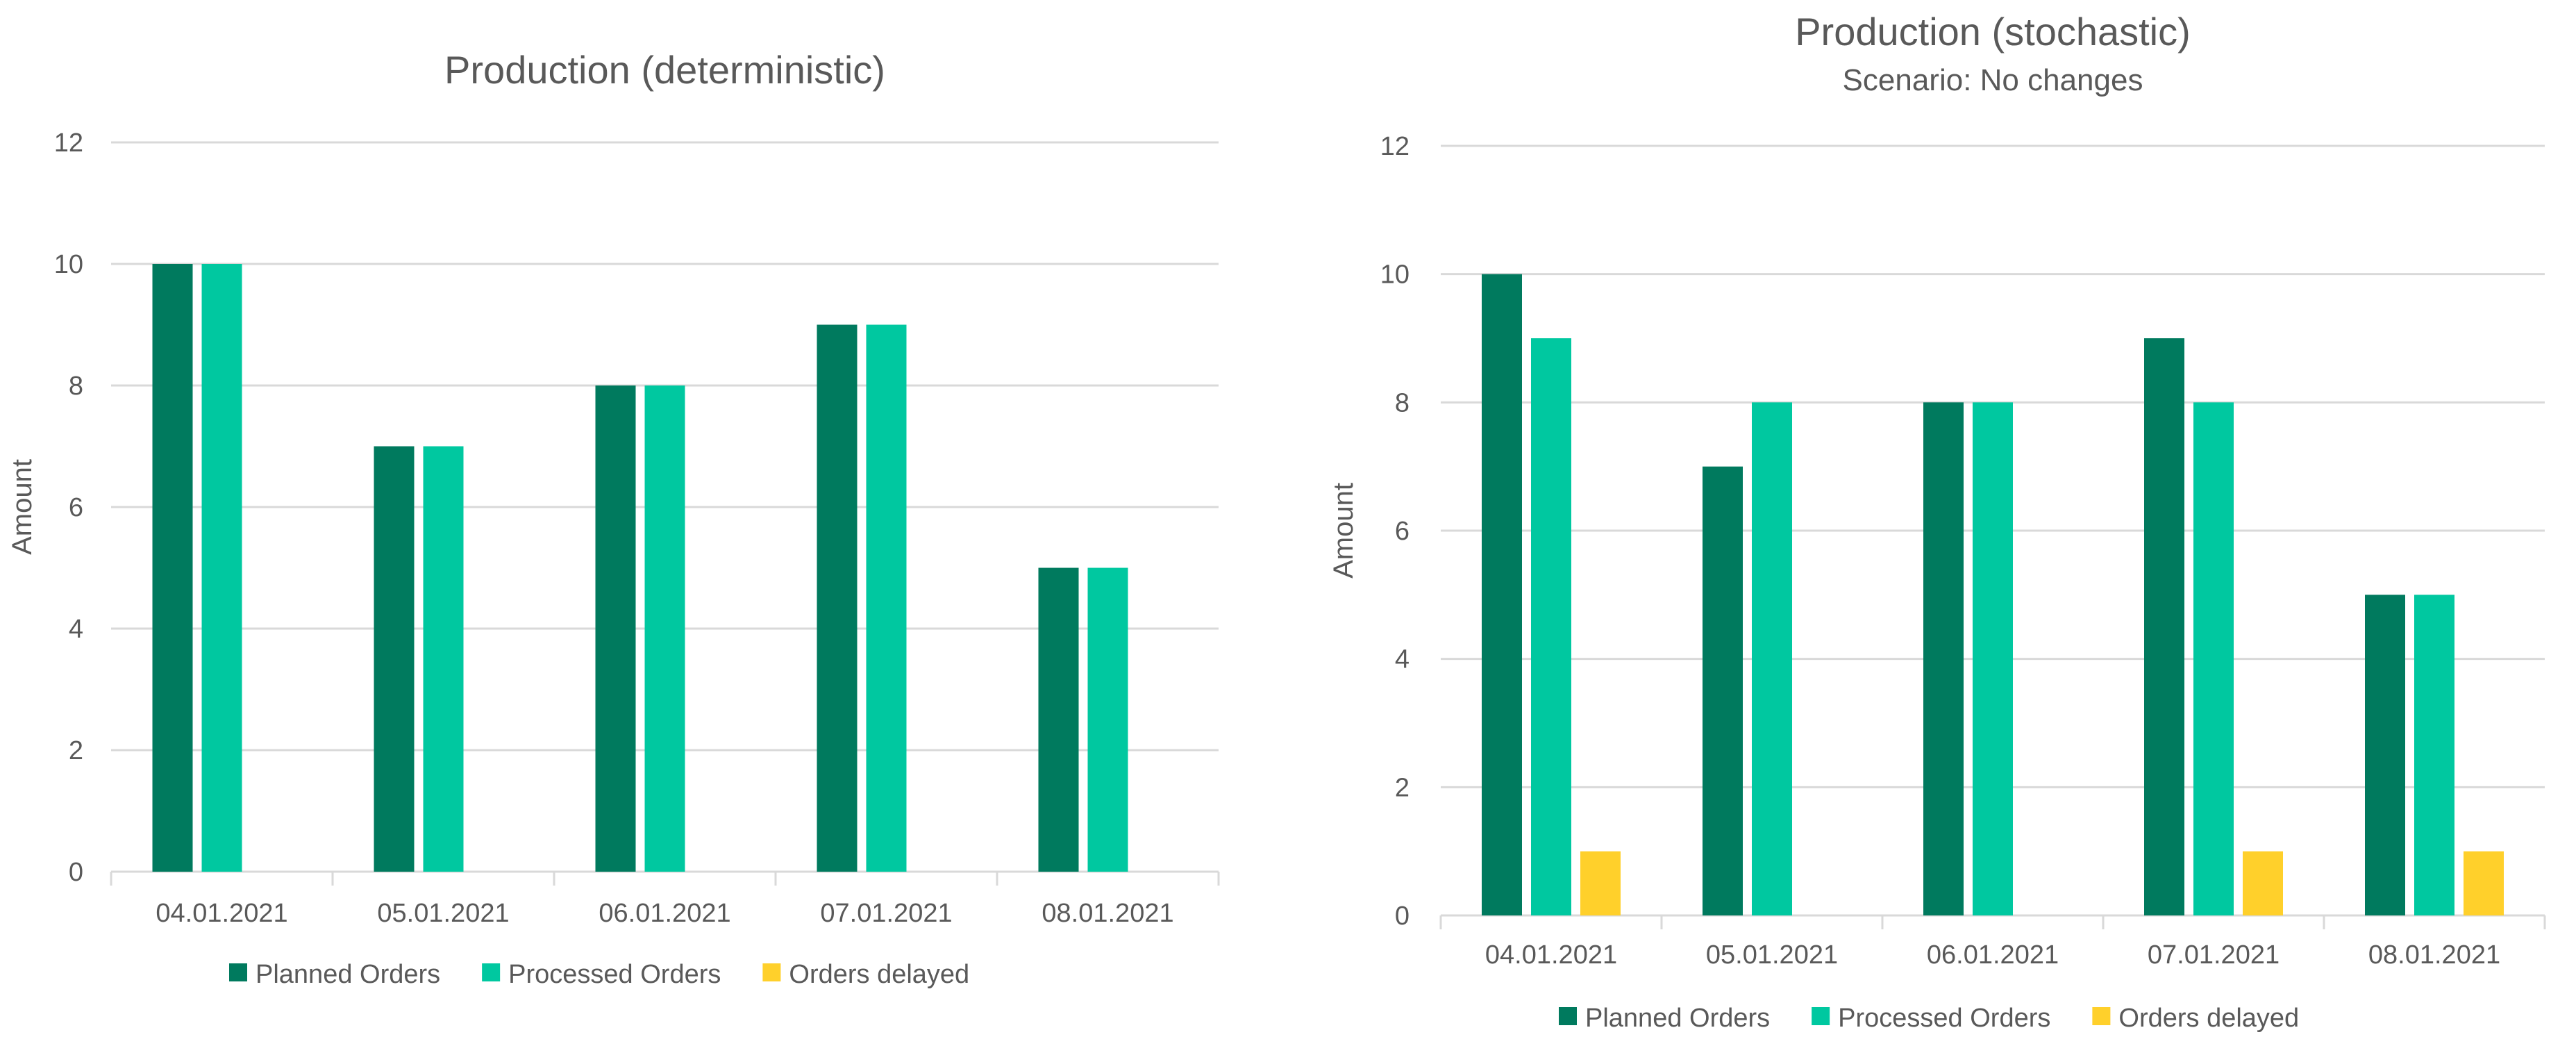  What do you see at coordinates (1993, 31) in the screenshot?
I see `chart-title: Production (stochastic)` at bounding box center [1993, 31].